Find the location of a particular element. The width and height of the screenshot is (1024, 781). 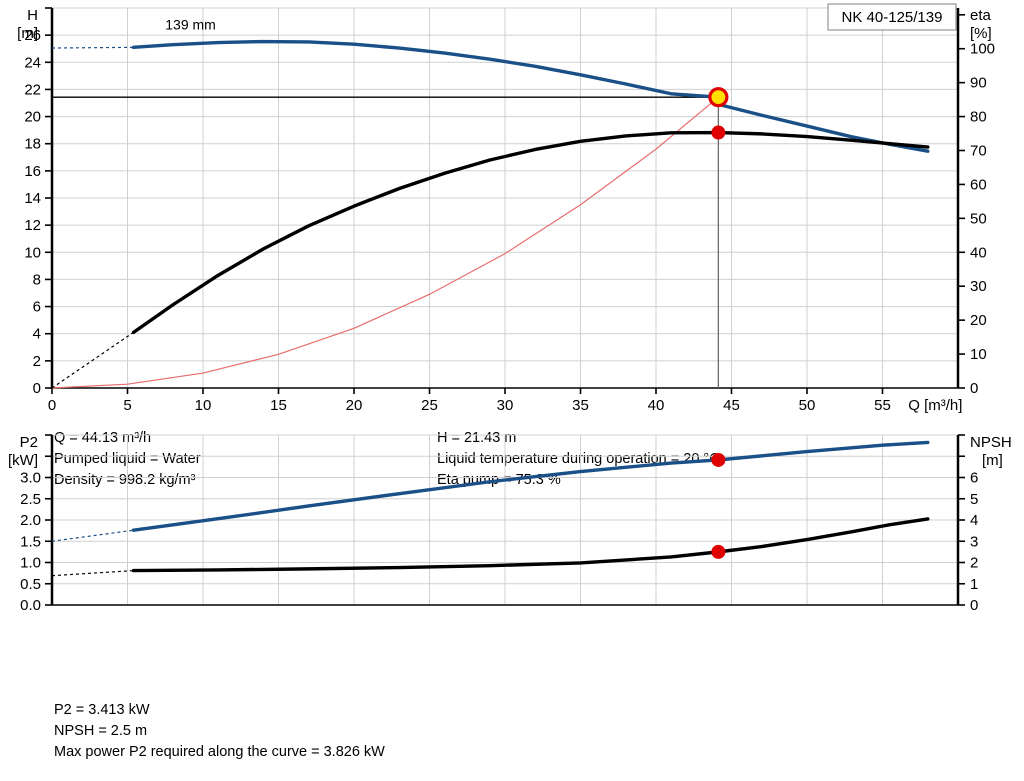

impeller-size-label: 139 mm is located at coordinates (190, 25).